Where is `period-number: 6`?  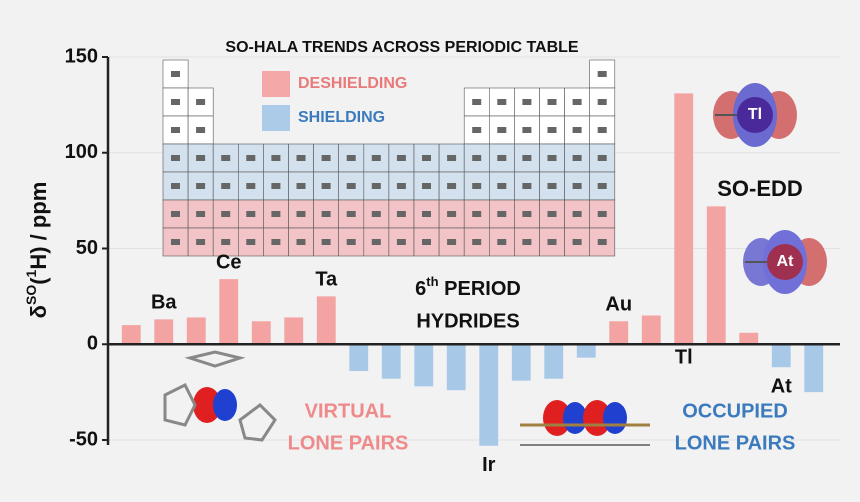
period-number: 6 is located at coordinates (420, 289).